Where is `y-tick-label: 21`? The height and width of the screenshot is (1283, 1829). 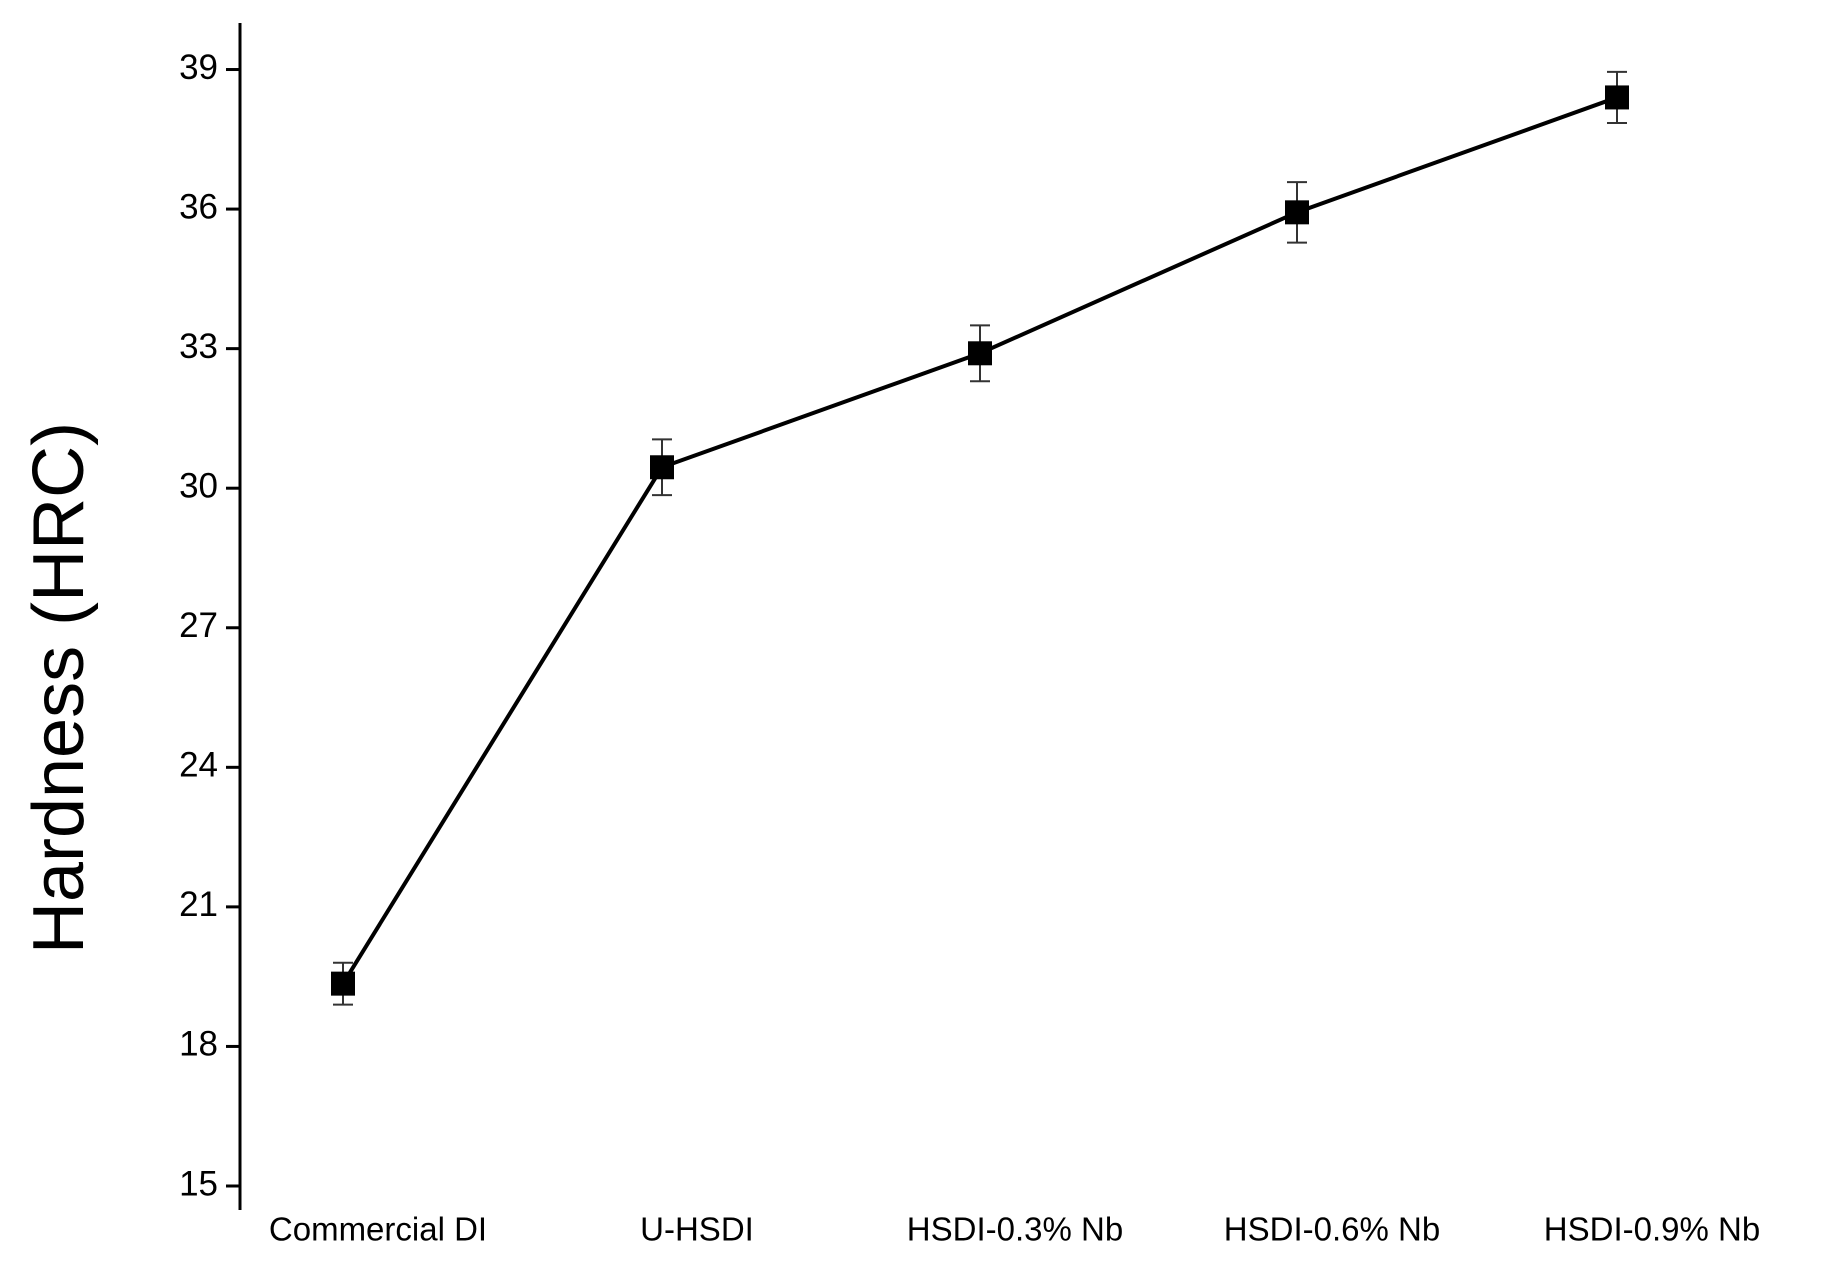 y-tick-label: 21 is located at coordinates (198, 904).